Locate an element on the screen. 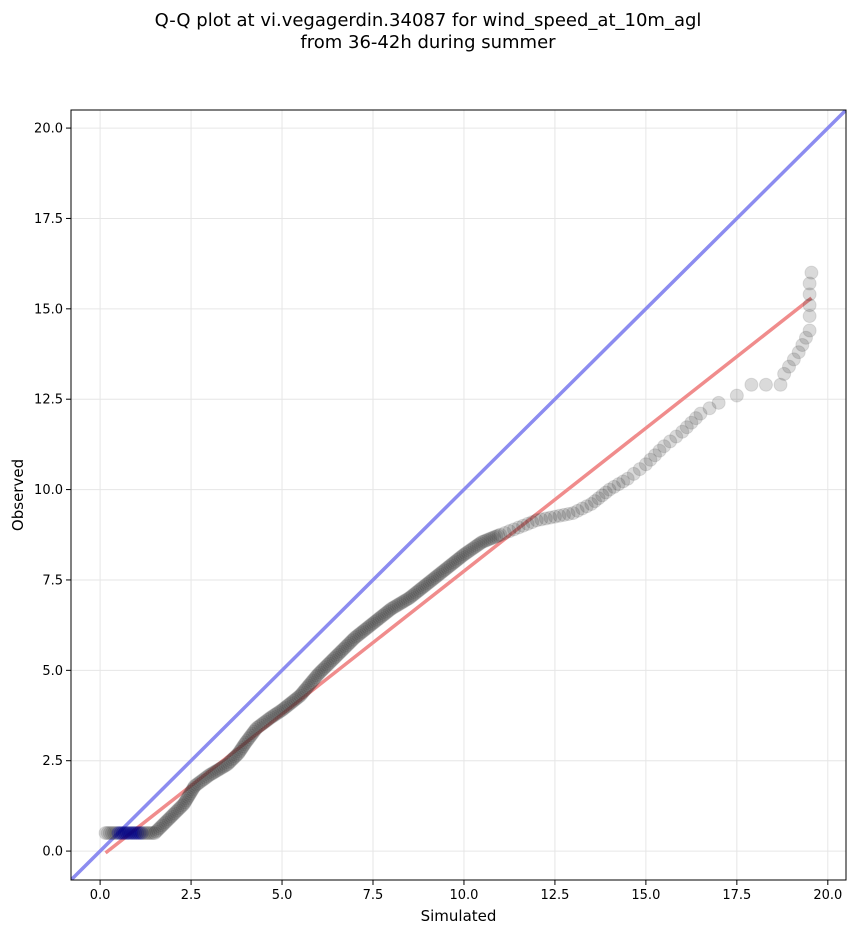 Image resolution: width=856 pixels, height=934 pixels. y-tick-label: 2.5 is located at coordinates (52, 761).